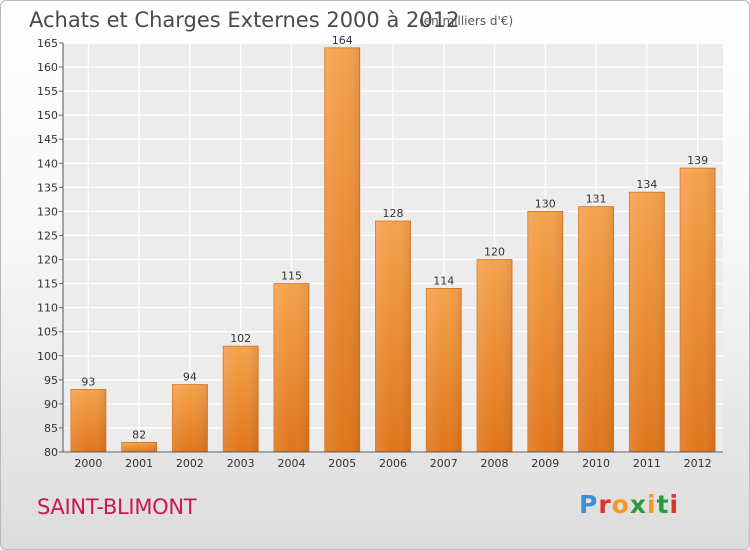 The image size is (750, 550). I want to click on bar-shade-2010, so click(596, 329).